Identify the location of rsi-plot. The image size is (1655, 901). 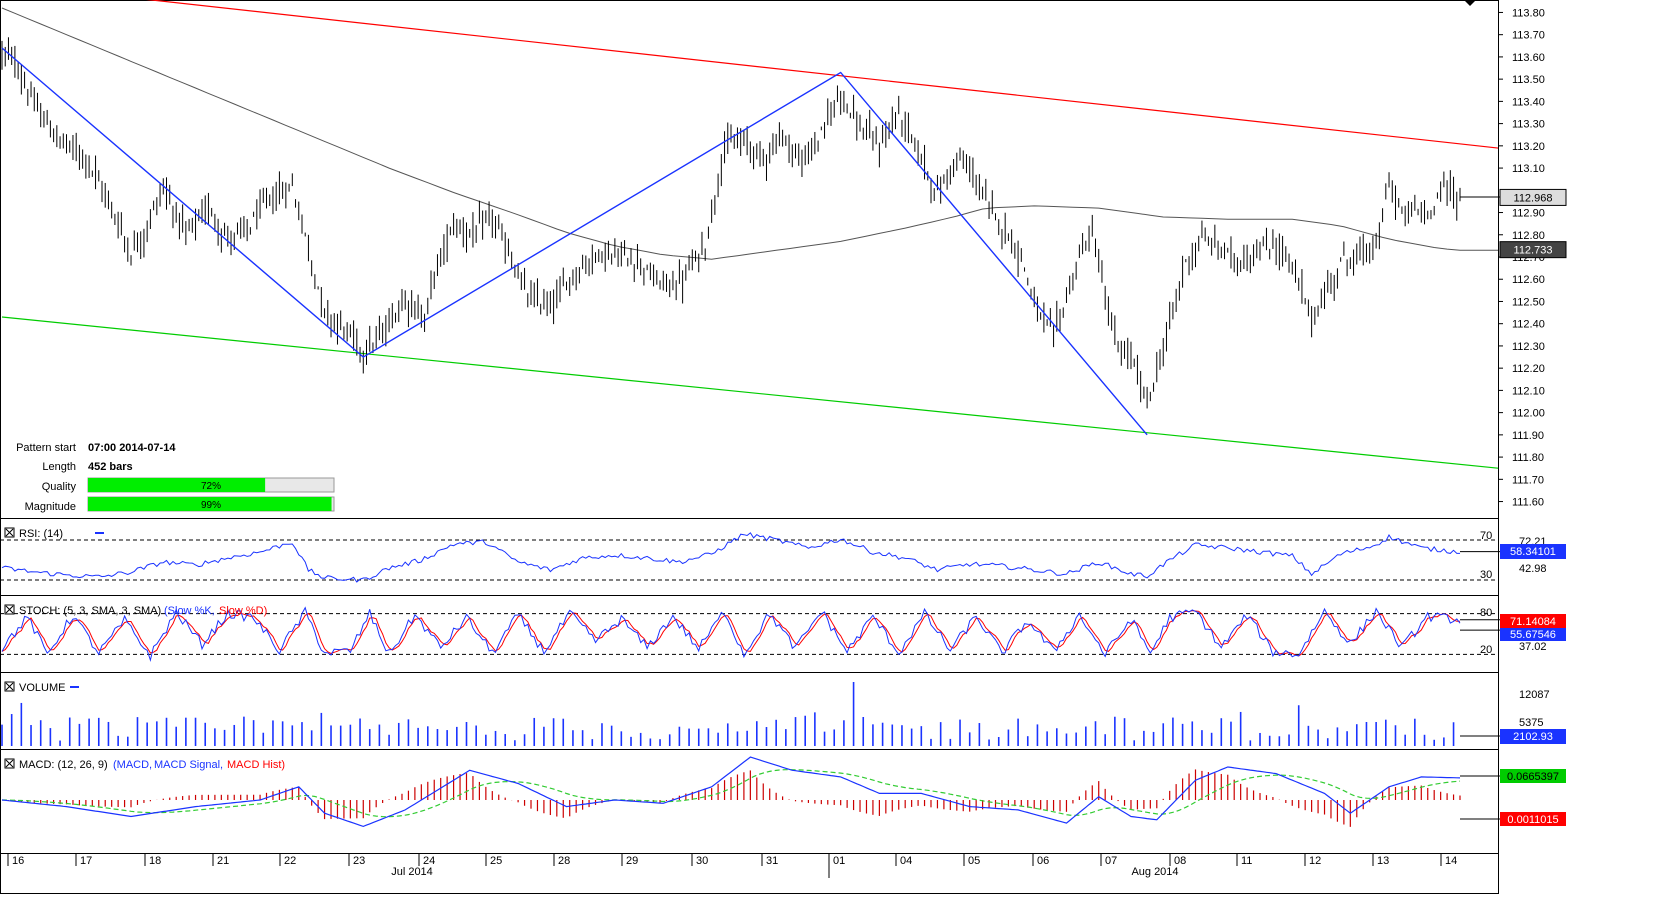
(750, 557).